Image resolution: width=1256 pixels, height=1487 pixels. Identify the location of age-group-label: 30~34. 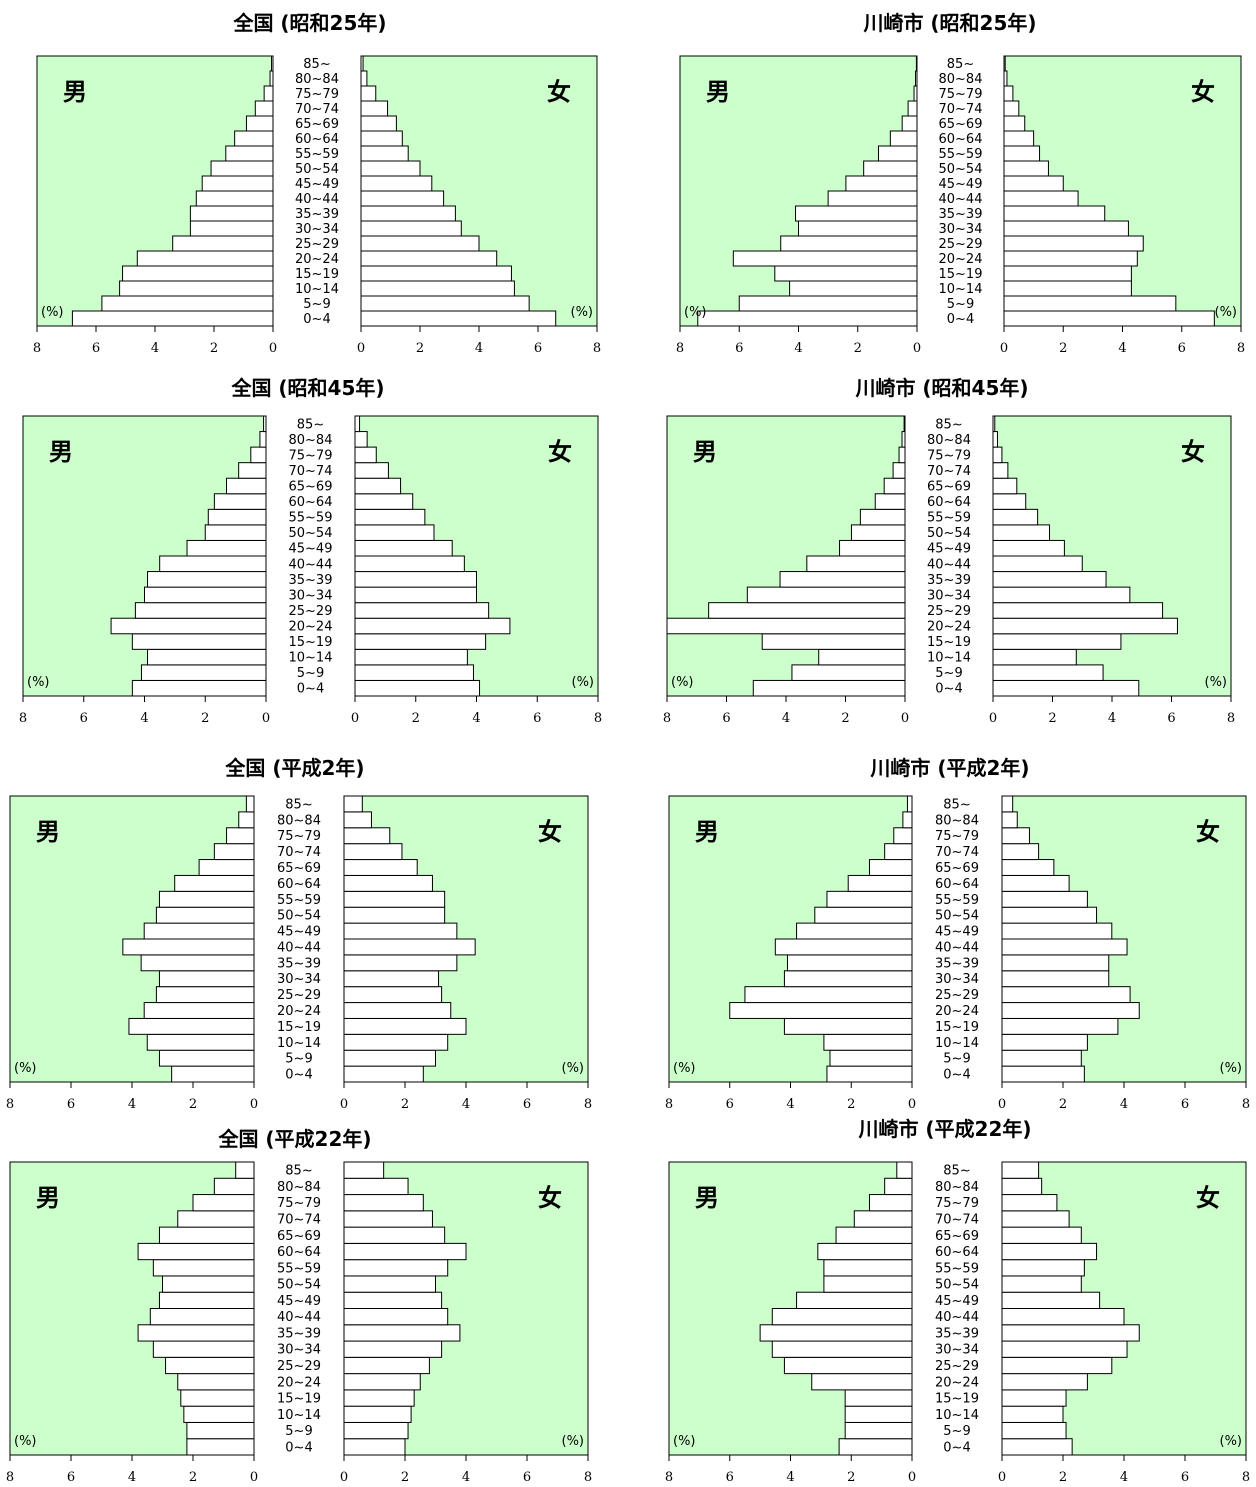
(311, 595).